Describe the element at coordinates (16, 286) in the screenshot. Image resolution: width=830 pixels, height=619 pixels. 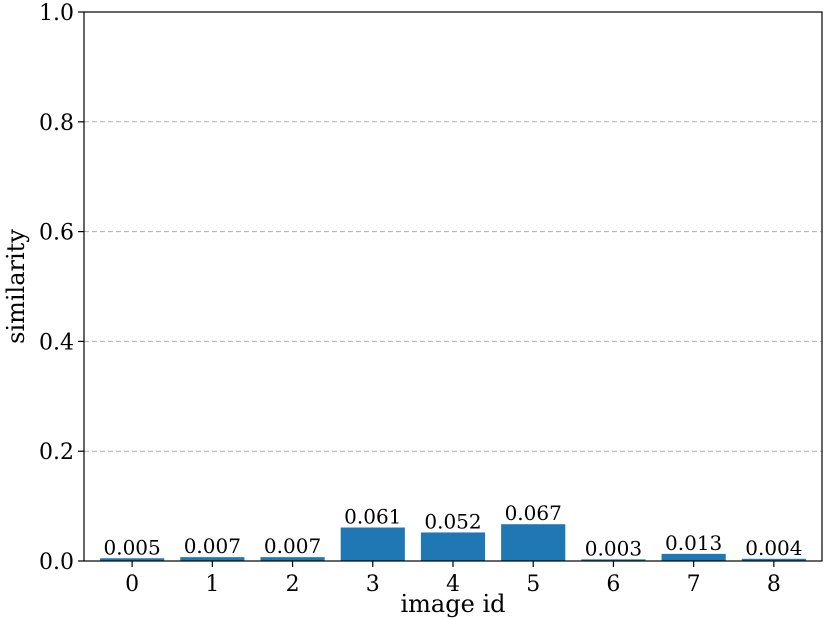
I see `y-axis-label: similarity` at that location.